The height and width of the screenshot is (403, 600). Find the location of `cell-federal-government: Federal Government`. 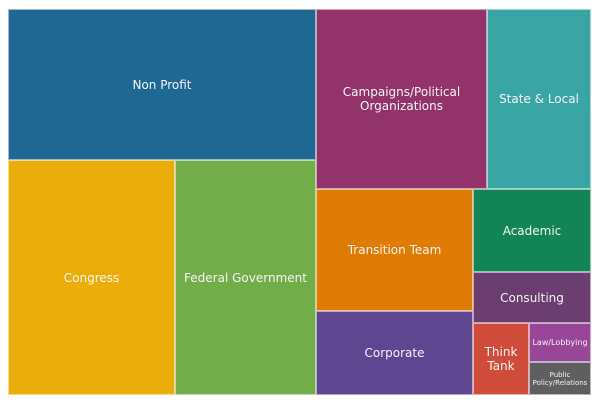

cell-federal-government: Federal Government is located at coordinates (245, 277).